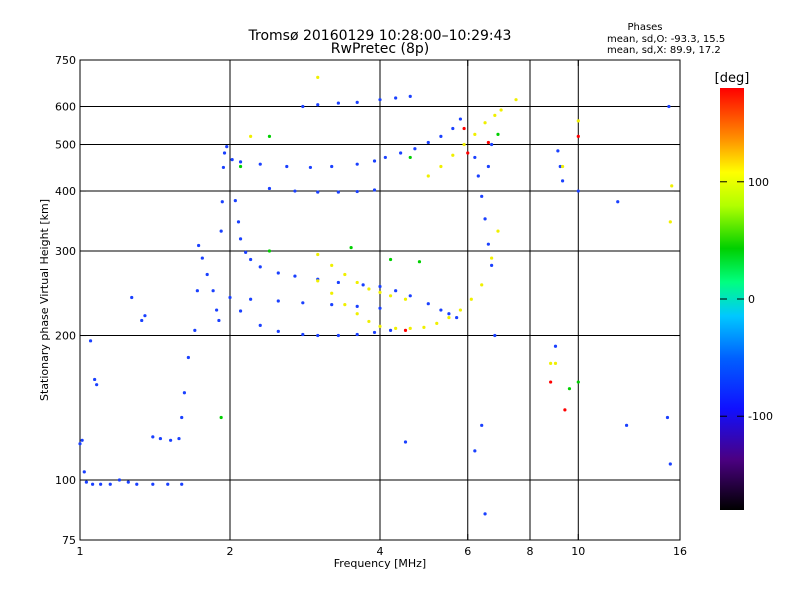 The image size is (800, 600). What do you see at coordinates (65, 191) in the screenshot?
I see `y-tick-label: 400` at bounding box center [65, 191].